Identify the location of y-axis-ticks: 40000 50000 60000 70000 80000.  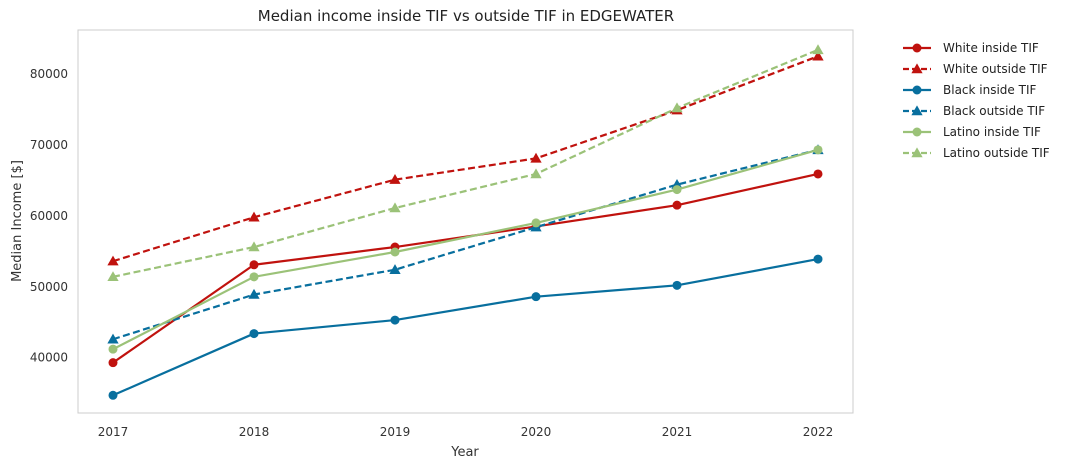
(49, 216).